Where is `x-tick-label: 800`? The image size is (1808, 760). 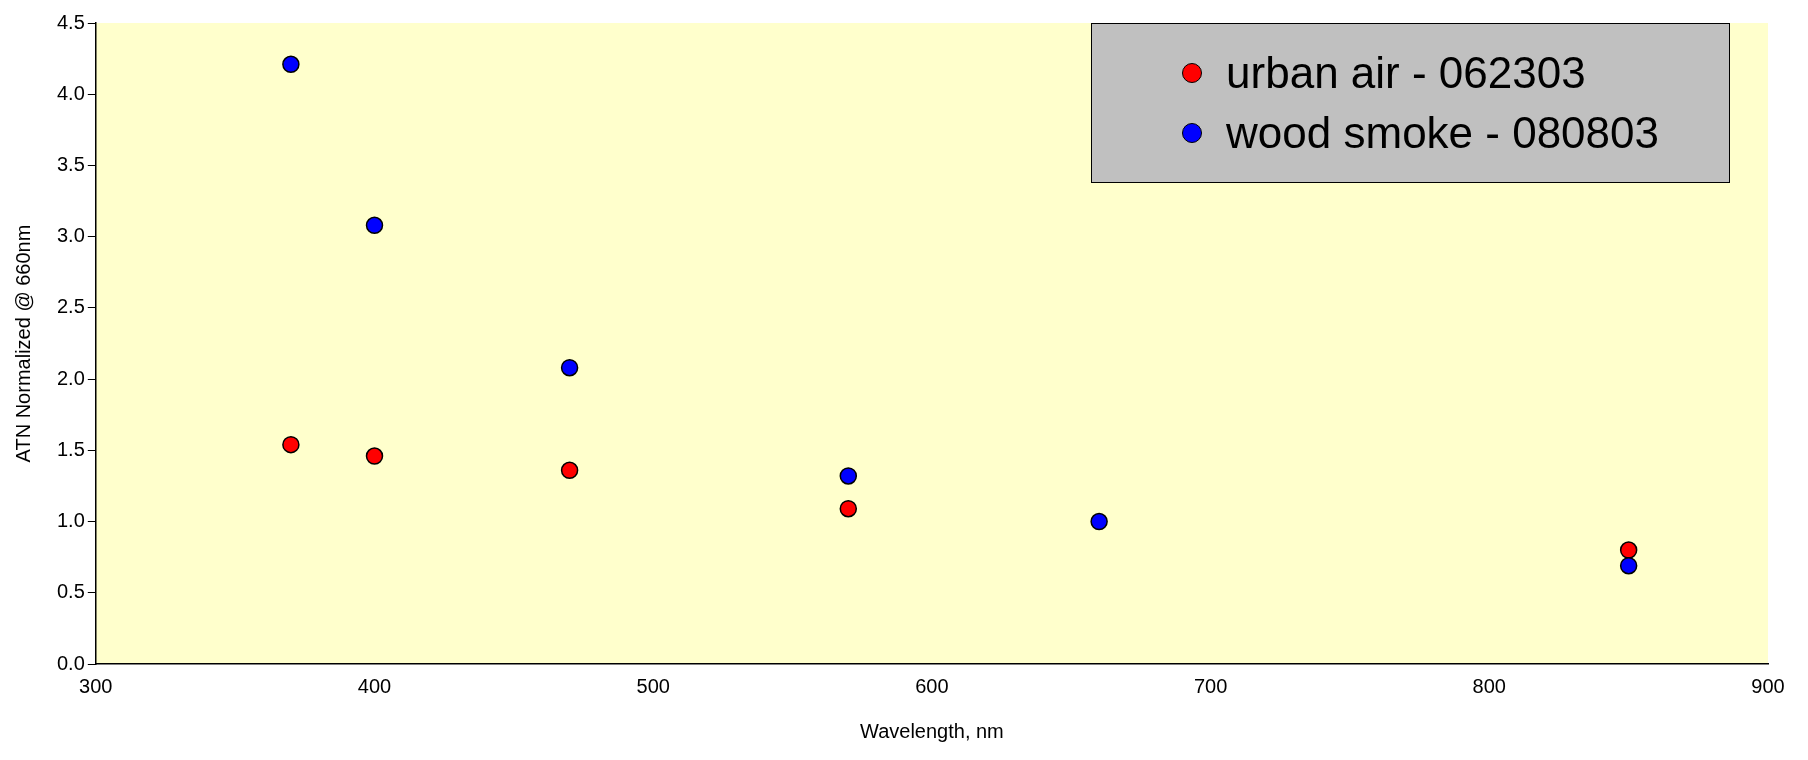
x-tick-label: 800 is located at coordinates (1489, 685).